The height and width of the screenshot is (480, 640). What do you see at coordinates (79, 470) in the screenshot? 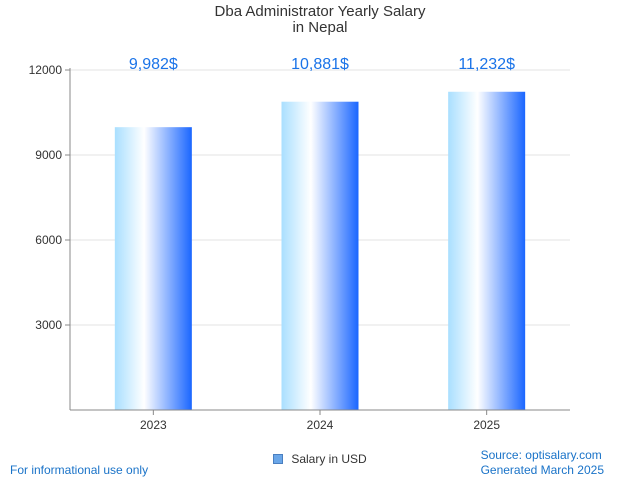
I see `disclaimer-text: For informational use only` at bounding box center [79, 470].